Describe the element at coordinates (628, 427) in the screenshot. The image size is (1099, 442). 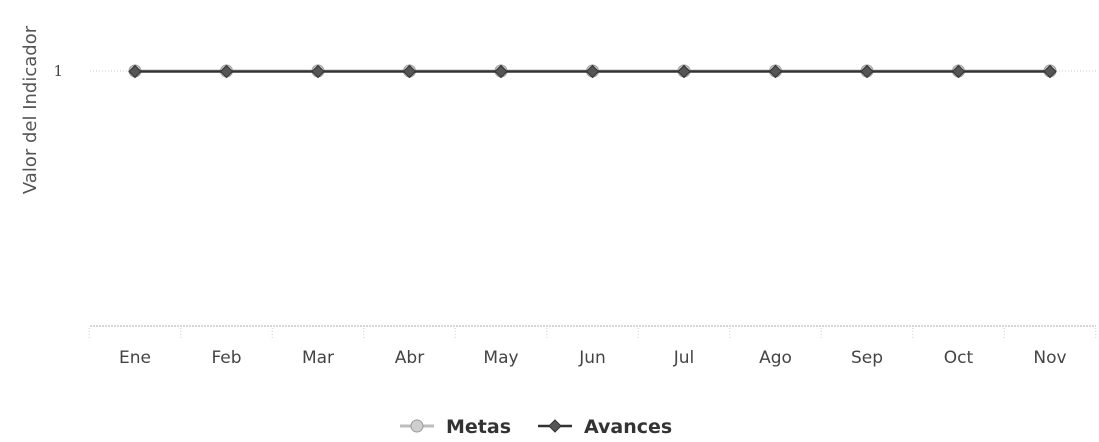
I see `legend-label-avances: Avances` at that location.